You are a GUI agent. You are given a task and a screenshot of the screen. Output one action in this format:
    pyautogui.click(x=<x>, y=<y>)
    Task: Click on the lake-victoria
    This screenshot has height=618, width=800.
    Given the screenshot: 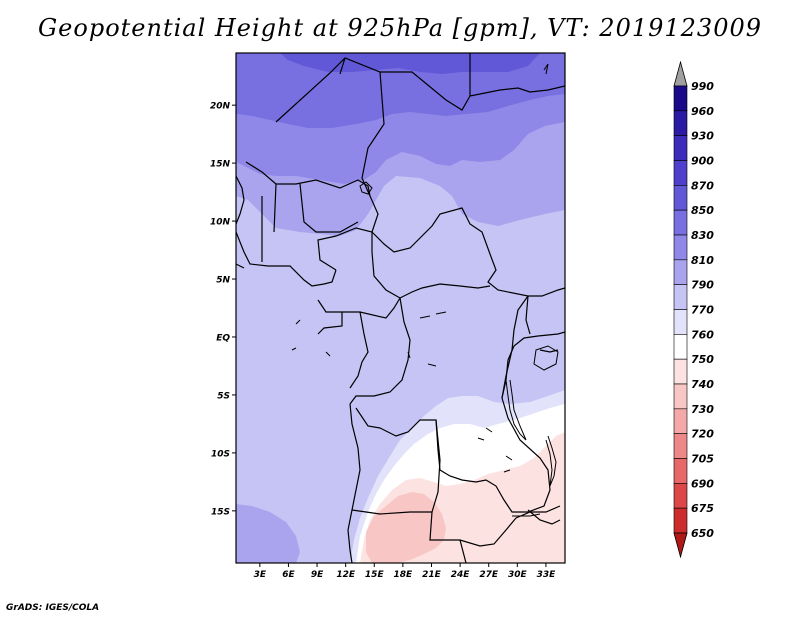 What is the action you would take?
    pyautogui.click(x=546, y=358)
    